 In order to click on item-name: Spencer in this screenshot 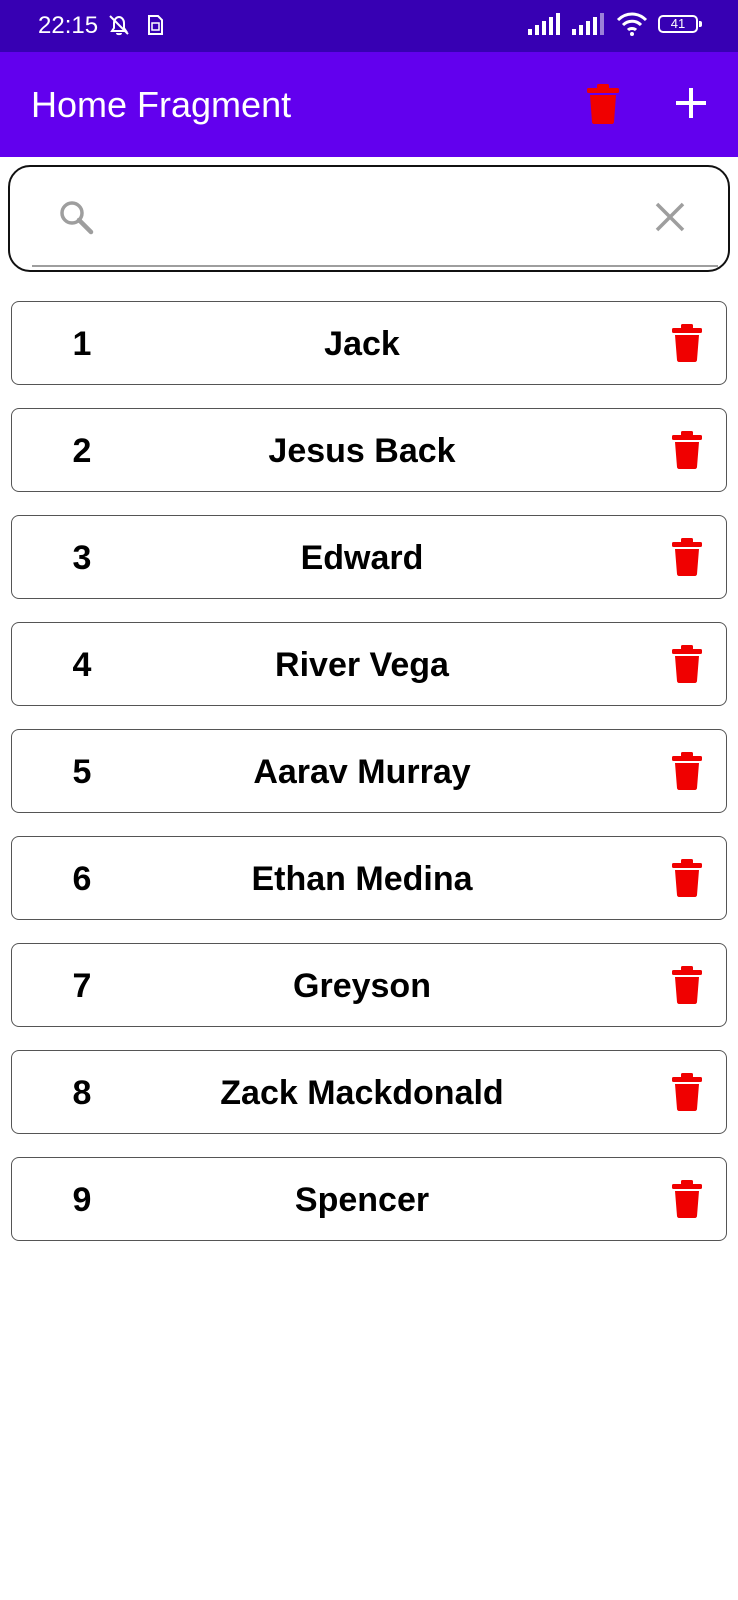, I will do `click(362, 1200)`.